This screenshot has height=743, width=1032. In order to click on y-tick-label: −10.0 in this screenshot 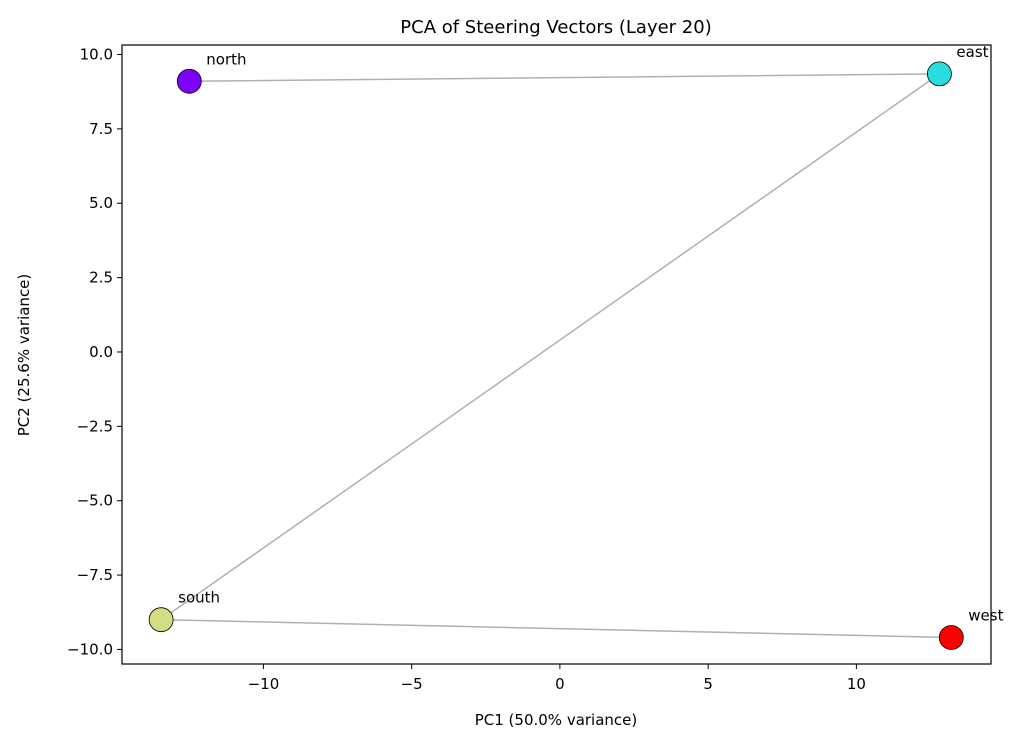, I will do `click(90, 649)`.